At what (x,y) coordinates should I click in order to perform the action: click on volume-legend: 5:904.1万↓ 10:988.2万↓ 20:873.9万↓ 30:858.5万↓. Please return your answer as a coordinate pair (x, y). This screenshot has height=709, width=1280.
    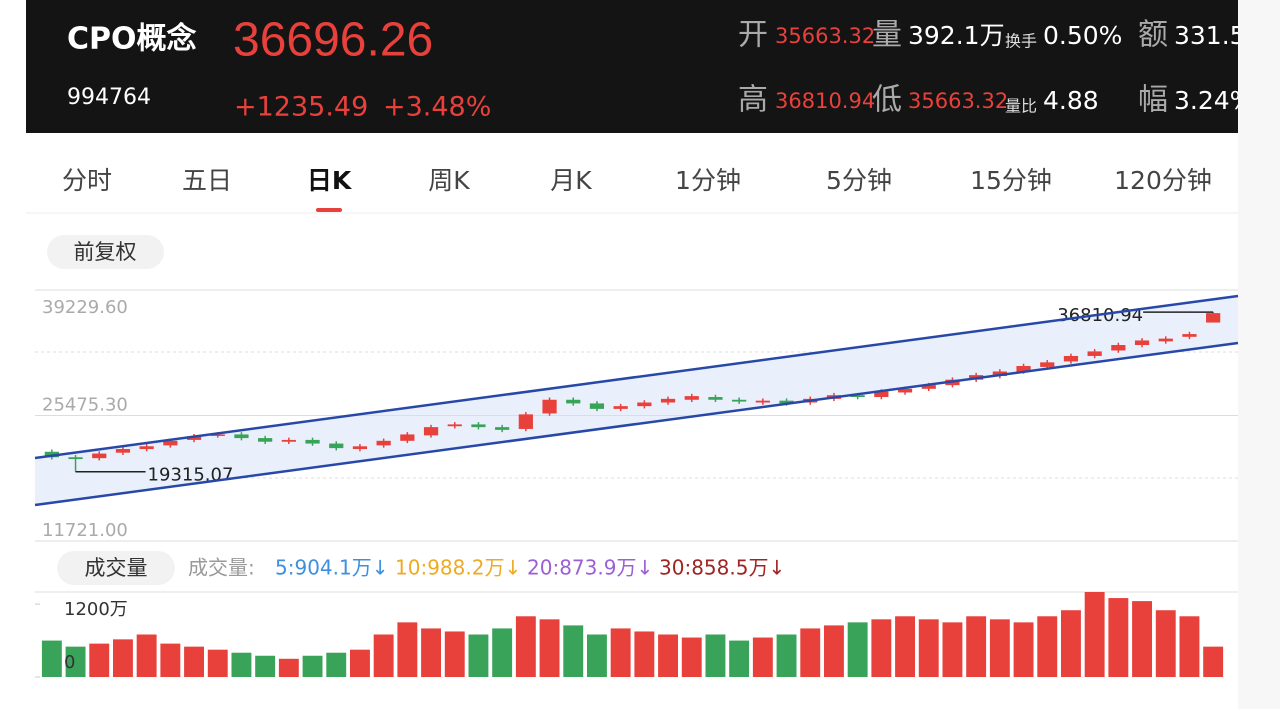
    Looking at the image, I should click on (530, 568).